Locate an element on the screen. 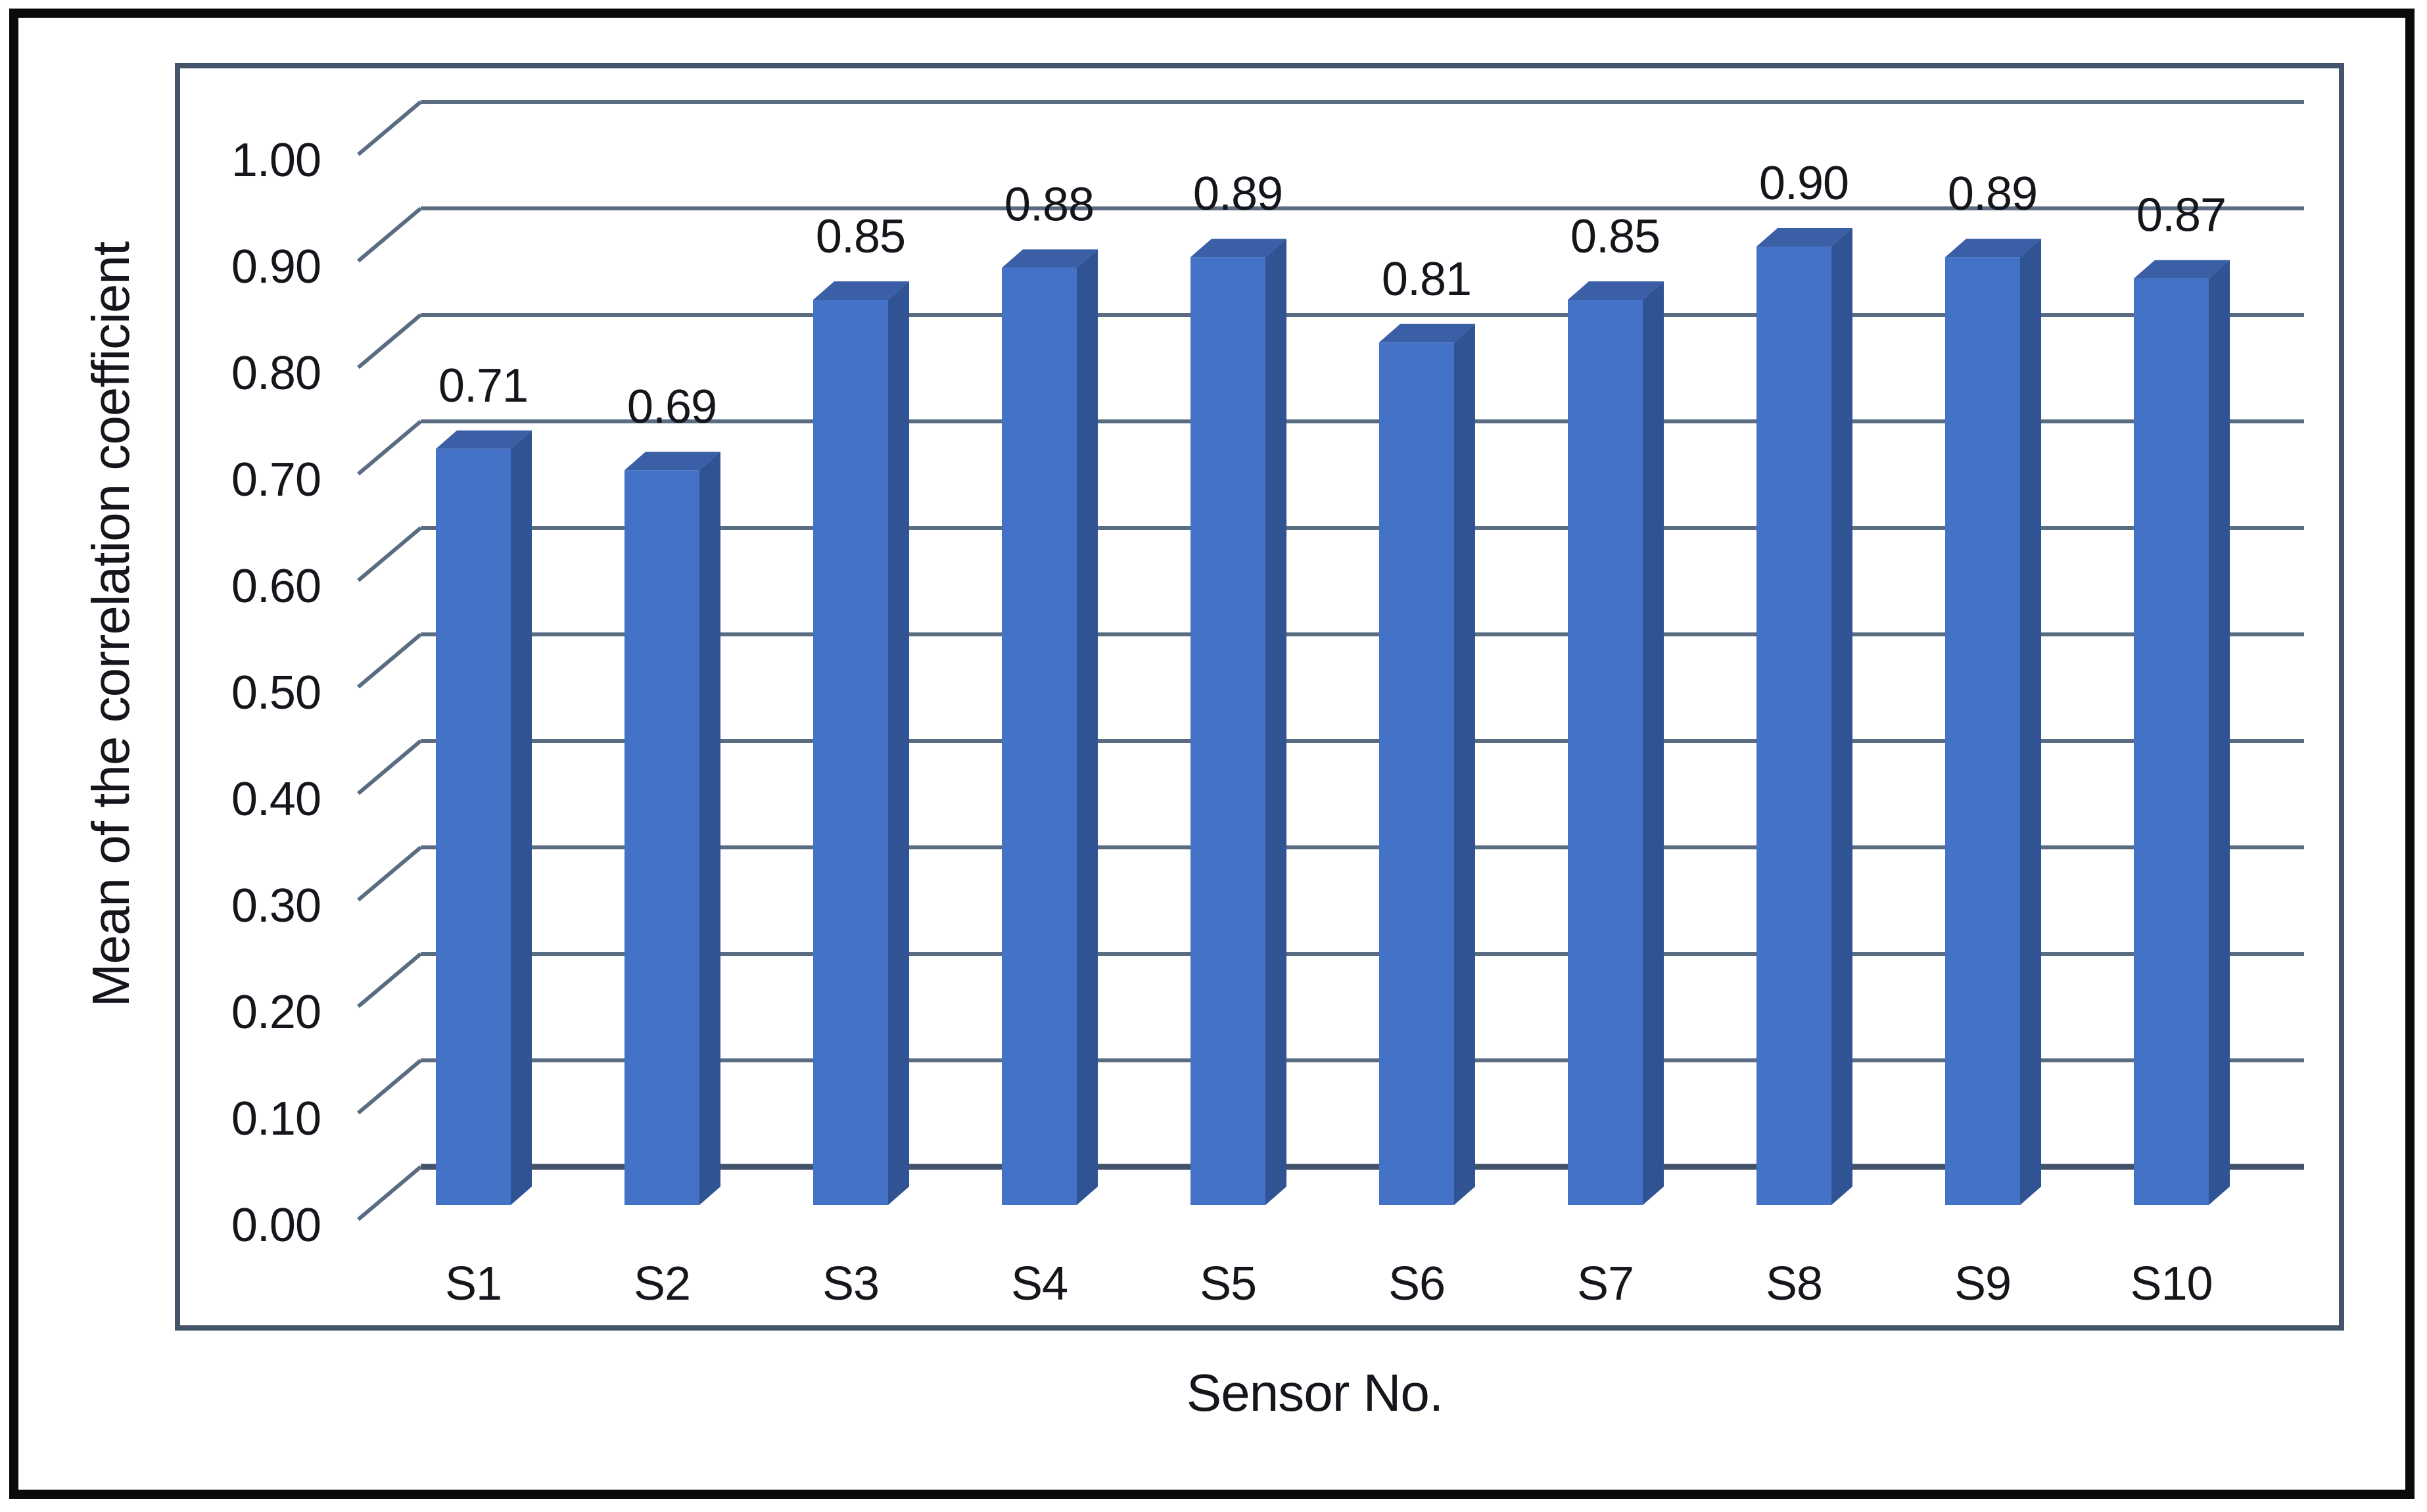 This screenshot has height=1512, width=2427. y-tick-label: 0.40 is located at coordinates (276, 799).